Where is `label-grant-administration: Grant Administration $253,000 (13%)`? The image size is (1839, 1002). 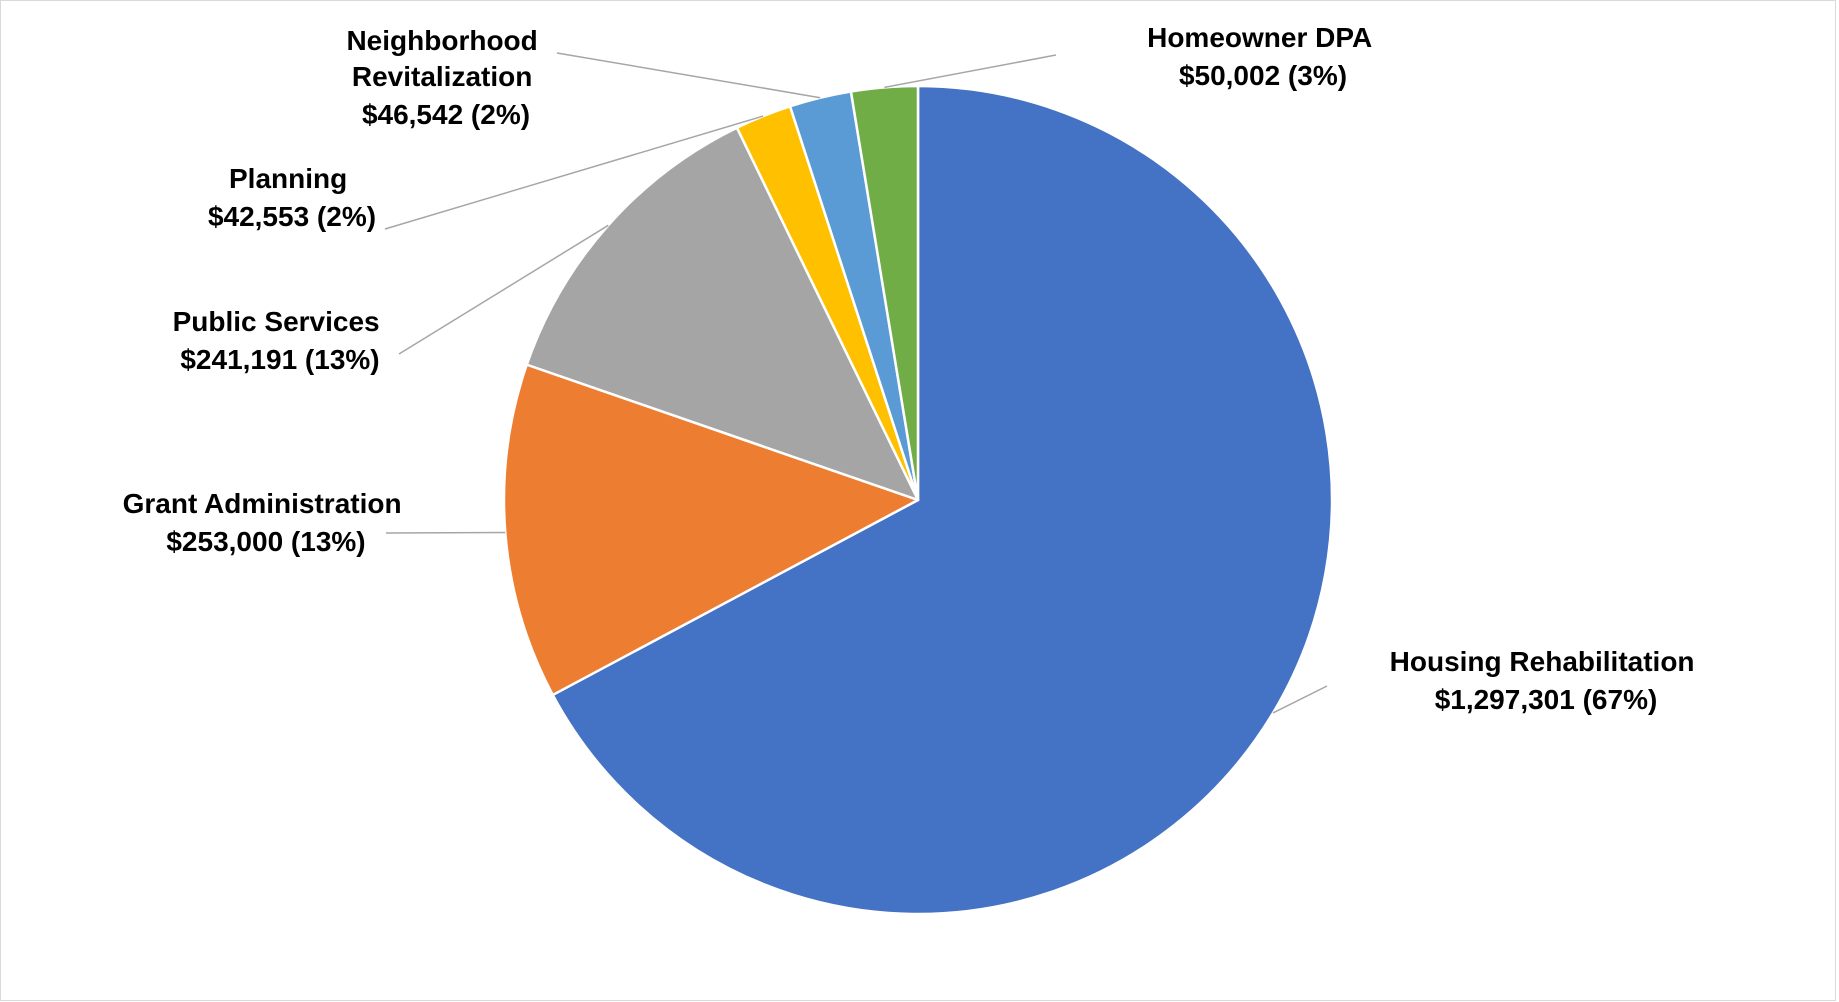 label-grant-administration: Grant Administration $253,000 (13%) is located at coordinates (266, 522).